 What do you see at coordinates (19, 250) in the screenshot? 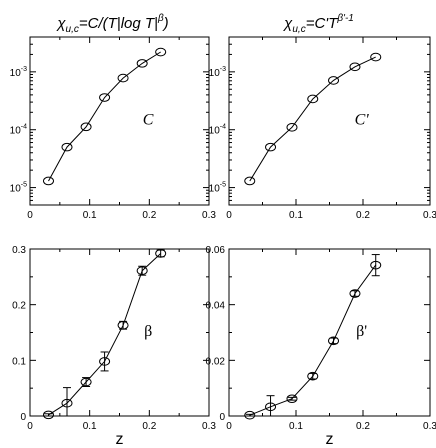
I see `y-tick-label: 0.3` at bounding box center [19, 250].